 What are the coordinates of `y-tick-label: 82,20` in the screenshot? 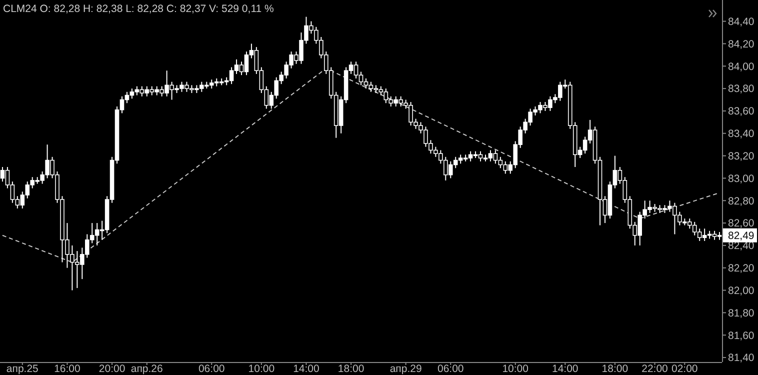 It's located at (741, 268).